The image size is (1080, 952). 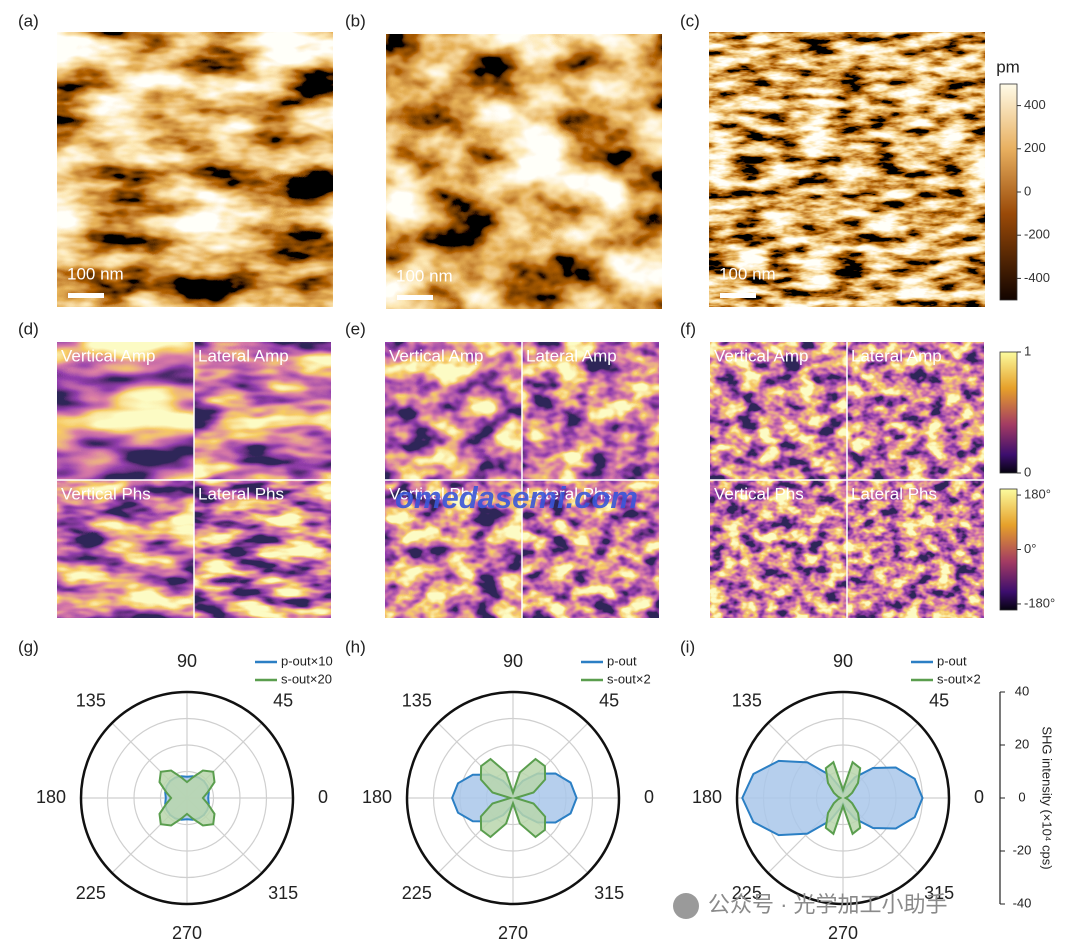 I want to click on y-tick-label: 40, so click(x=1022, y=690).